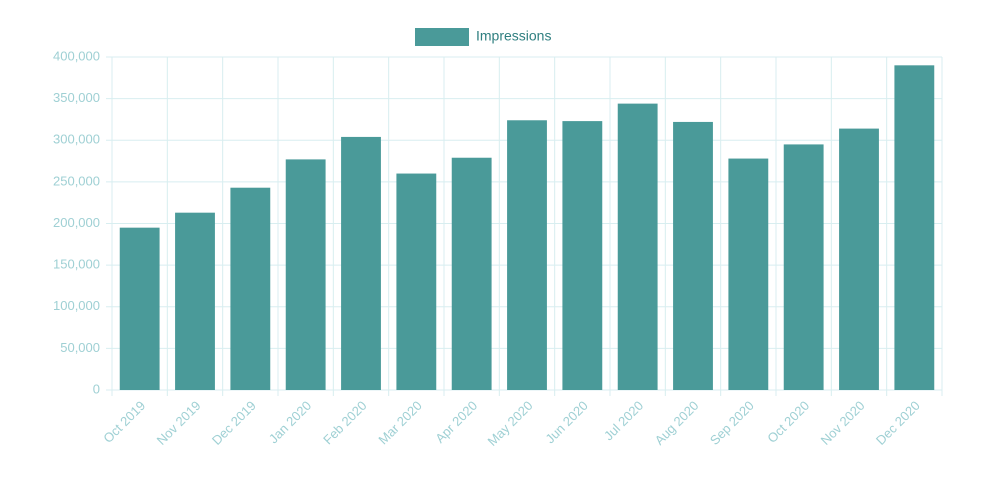 The image size is (1000, 491). I want to click on x-tick-label: Oct 2019, so click(124, 422).